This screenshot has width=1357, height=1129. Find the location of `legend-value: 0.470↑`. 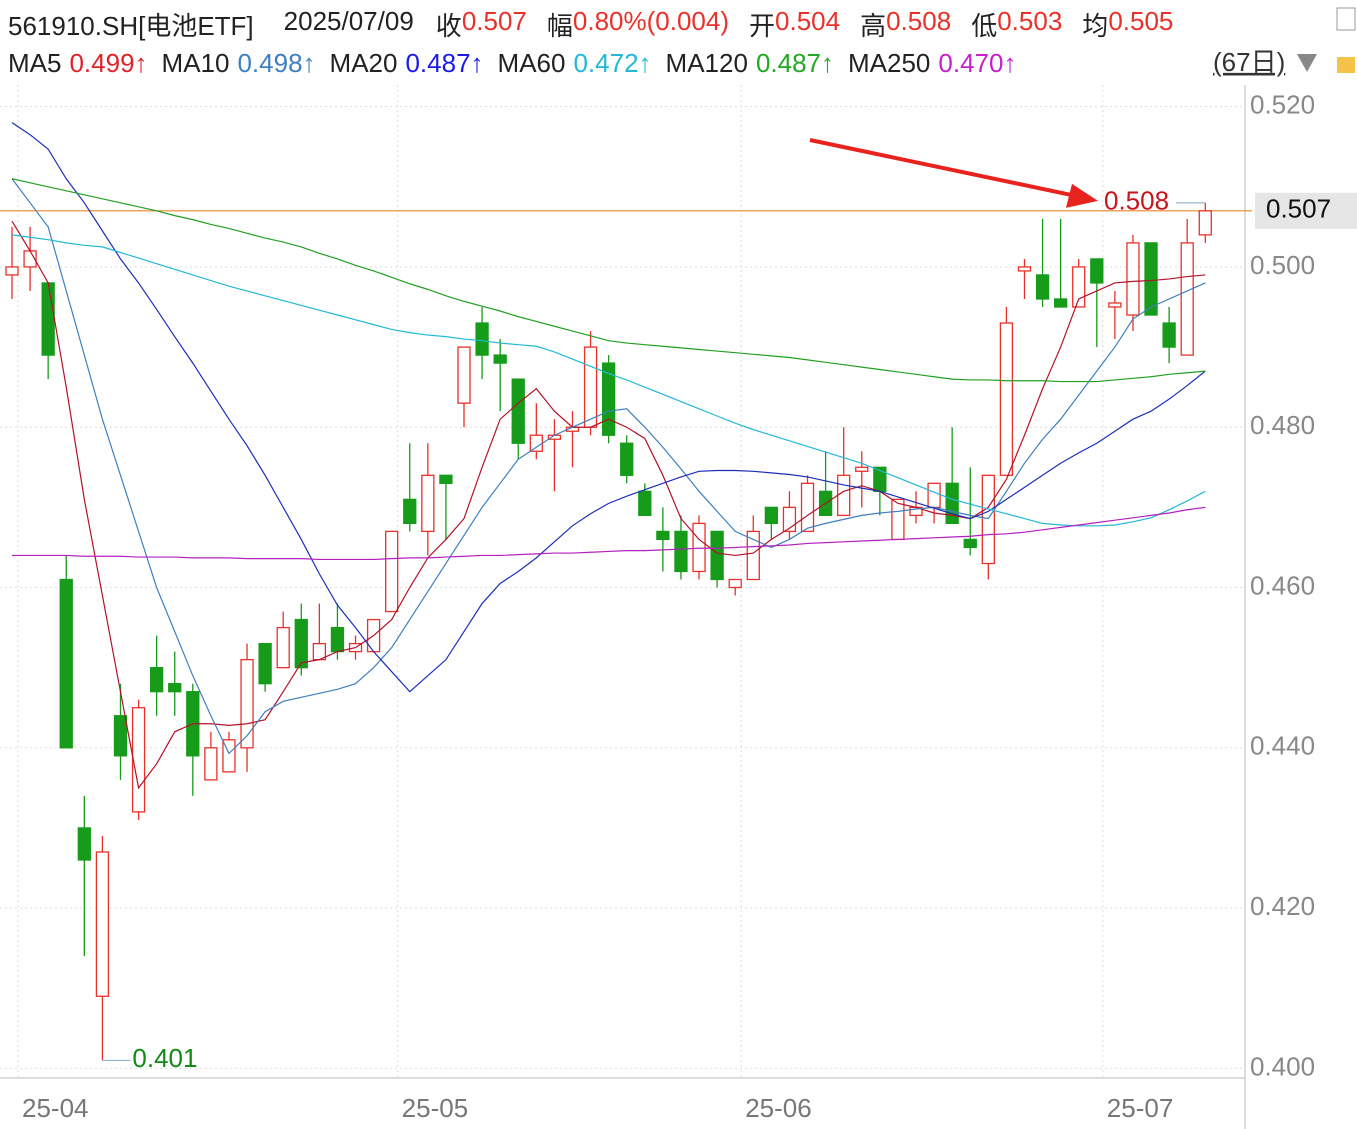

legend-value: 0.470↑ is located at coordinates (977, 63).